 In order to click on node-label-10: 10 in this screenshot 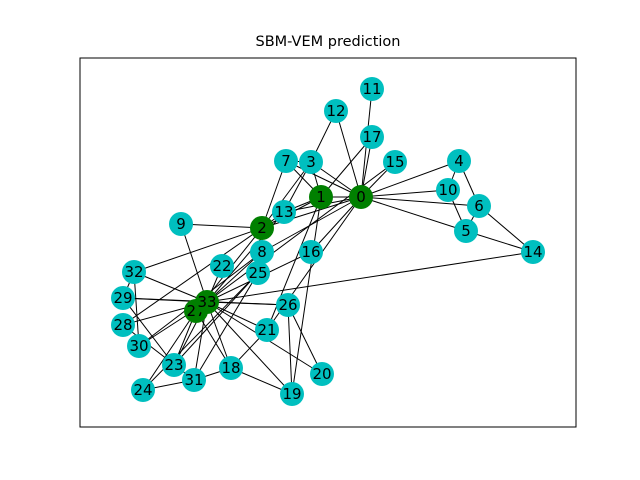, I will do `click(447, 190)`.